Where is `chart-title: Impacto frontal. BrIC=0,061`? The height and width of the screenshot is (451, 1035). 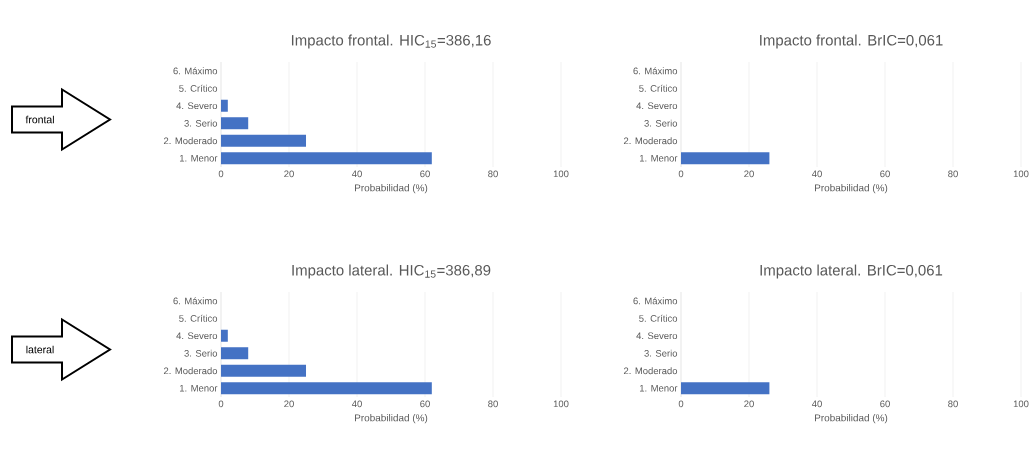
chart-title: Impacto frontal. BrIC=0,061 is located at coordinates (851, 41).